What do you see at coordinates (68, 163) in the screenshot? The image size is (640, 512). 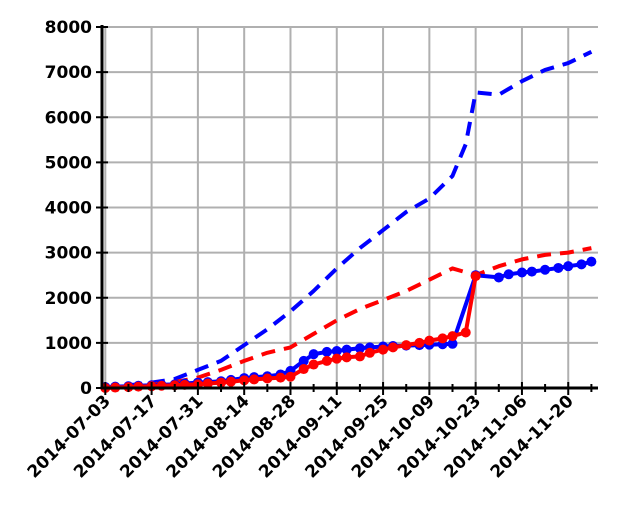 I see `y-tick-label-5: 5000` at bounding box center [68, 163].